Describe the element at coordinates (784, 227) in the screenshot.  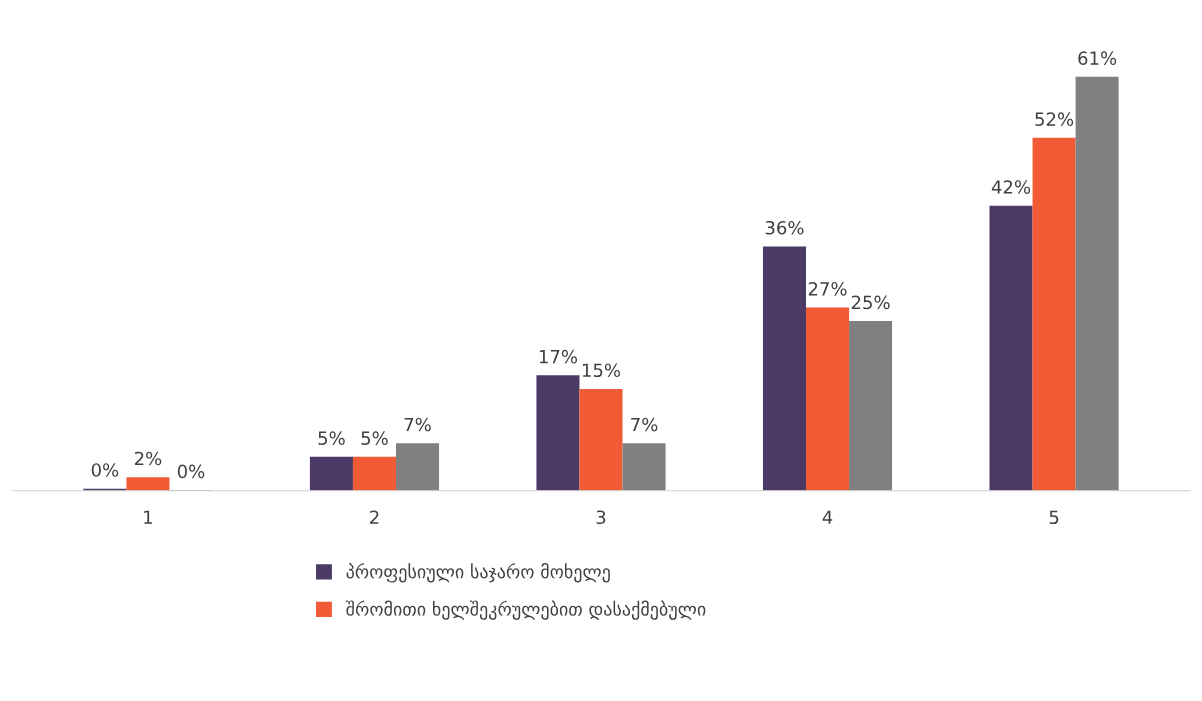
I see `data-label: 36%` at that location.